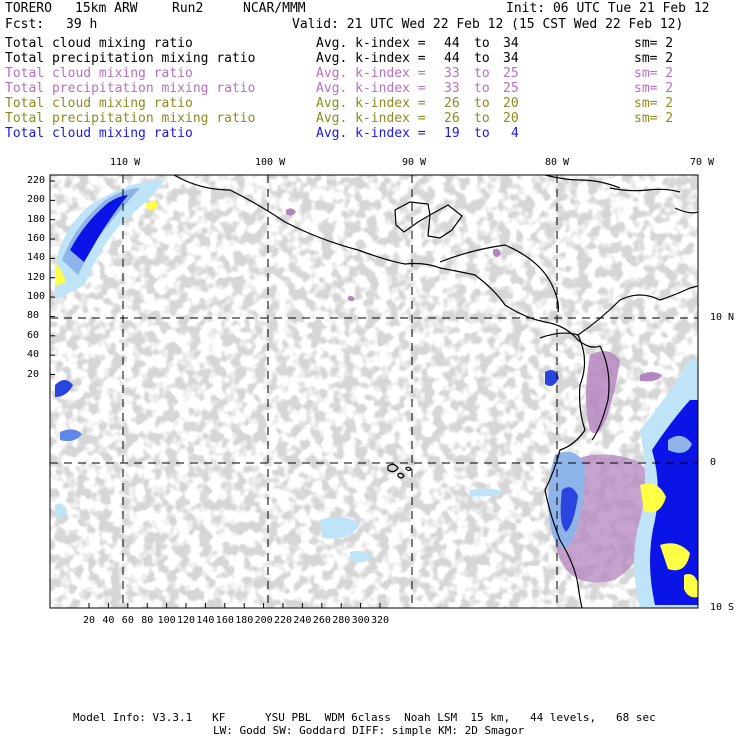 Image resolution: width=740 pixels, height=740 pixels. Describe the element at coordinates (371, 118) in the screenshot. I see `legend-row-6-avg: Avg. k-index =` at that location.